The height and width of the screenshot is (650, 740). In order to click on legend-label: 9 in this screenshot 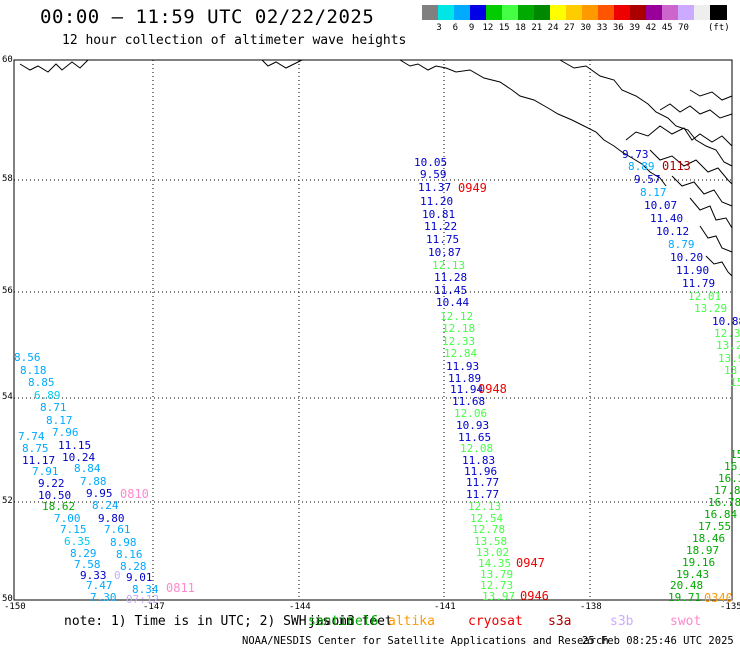, I will do `click(471, 28)`.